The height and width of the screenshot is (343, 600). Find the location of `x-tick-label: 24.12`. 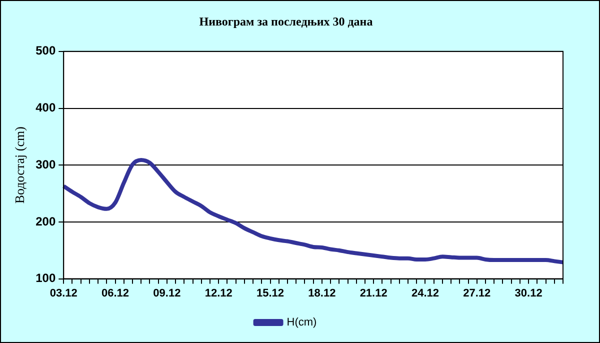

x-tick-label: 24.12 is located at coordinates (425, 293).